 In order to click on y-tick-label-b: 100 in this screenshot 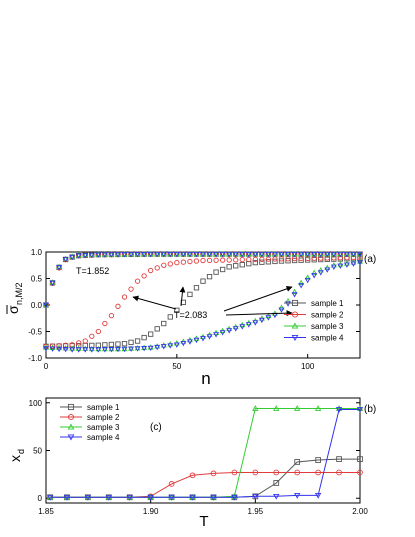, I will do `click(36, 403)`.